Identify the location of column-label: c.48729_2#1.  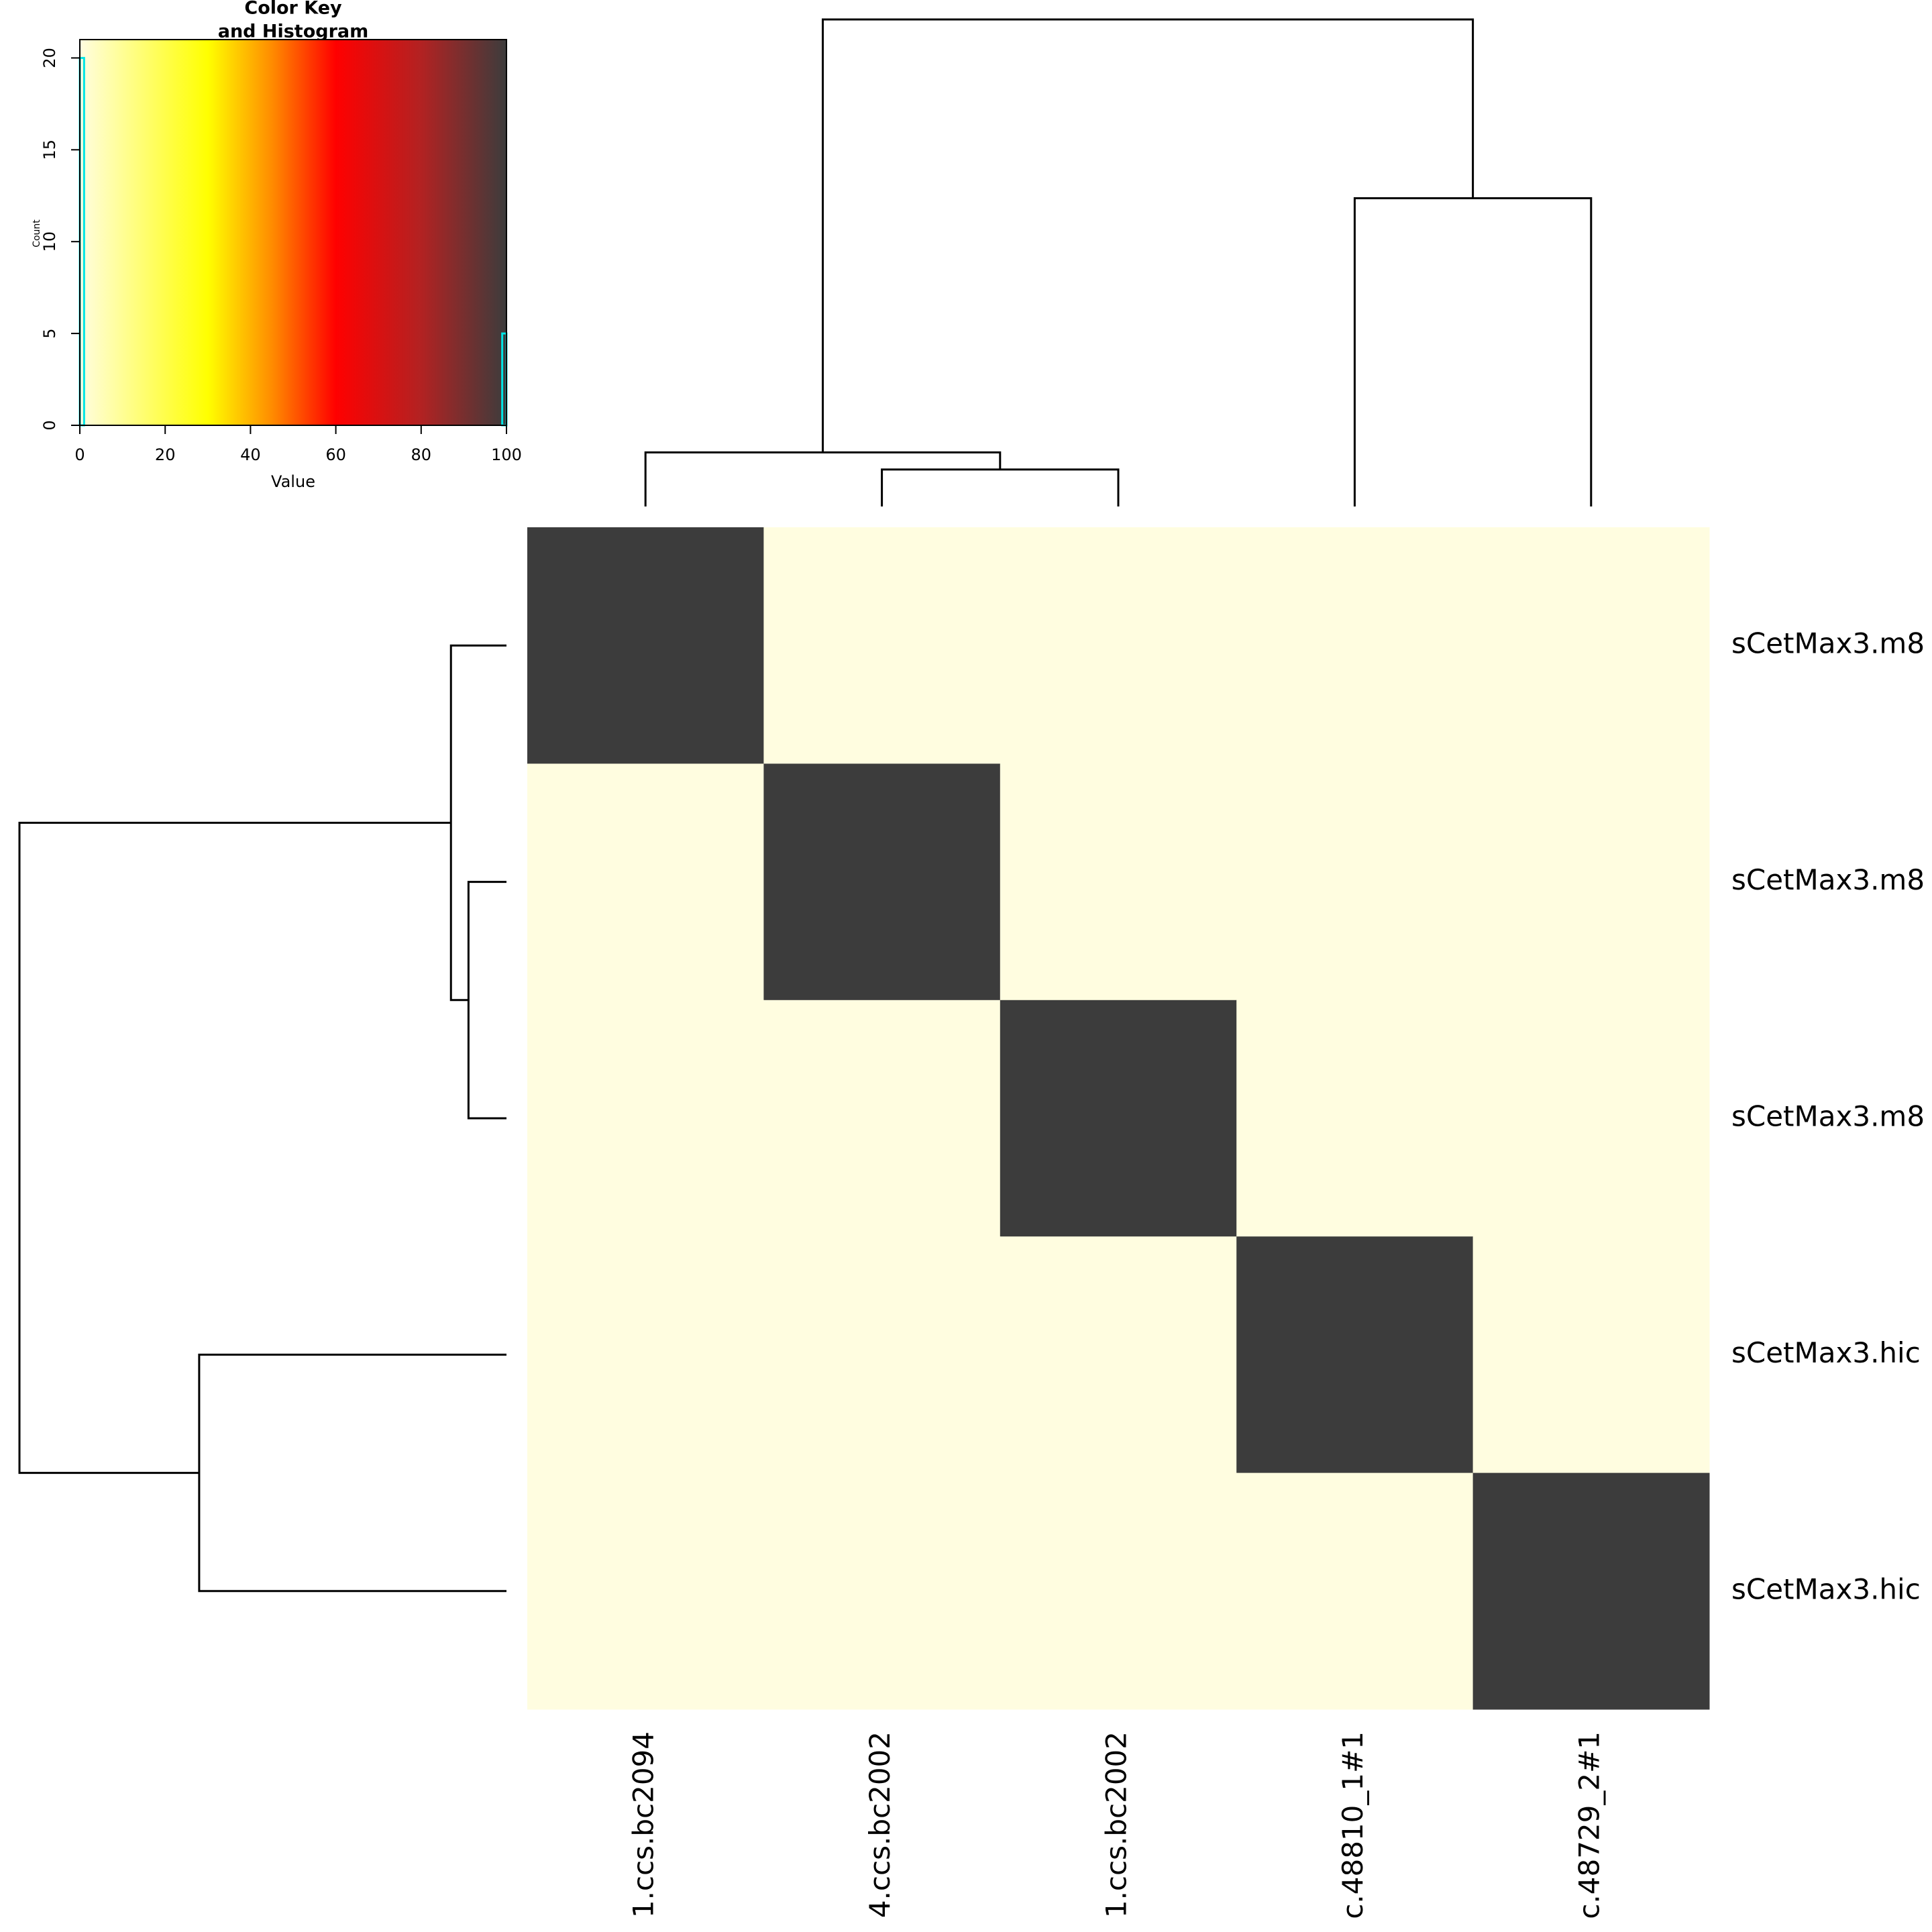
(1588, 1825).